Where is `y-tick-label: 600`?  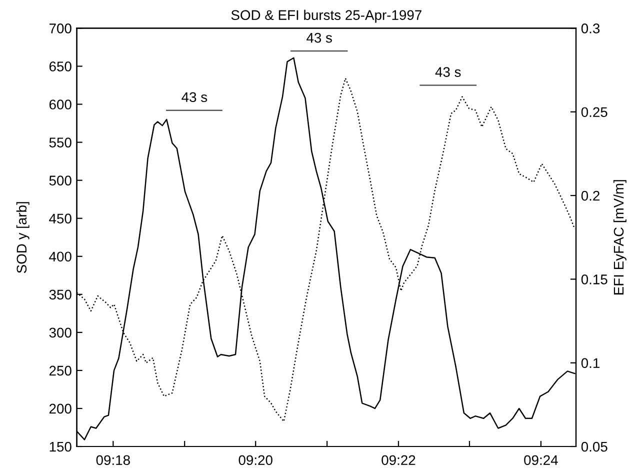
y-tick-label: 600 is located at coordinates (60, 105).